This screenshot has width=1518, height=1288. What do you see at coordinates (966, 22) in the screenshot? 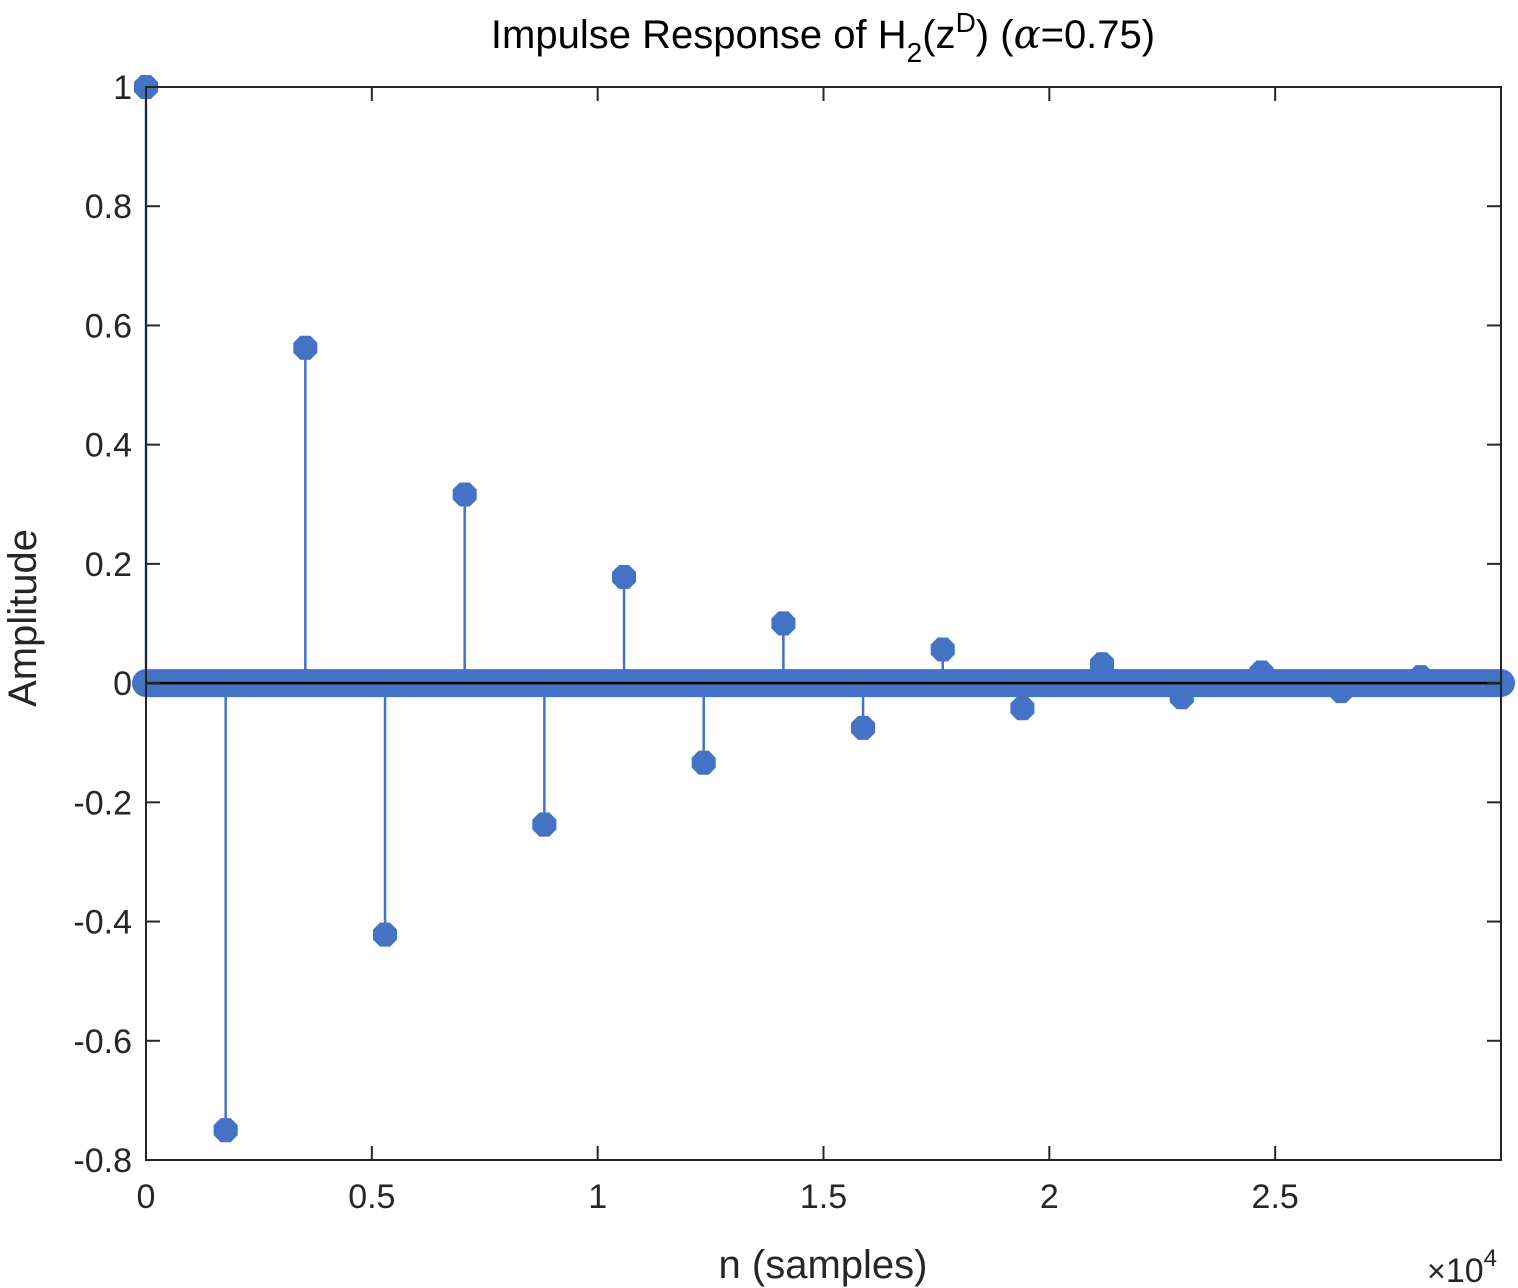
I see `title-superscript: D` at bounding box center [966, 22].